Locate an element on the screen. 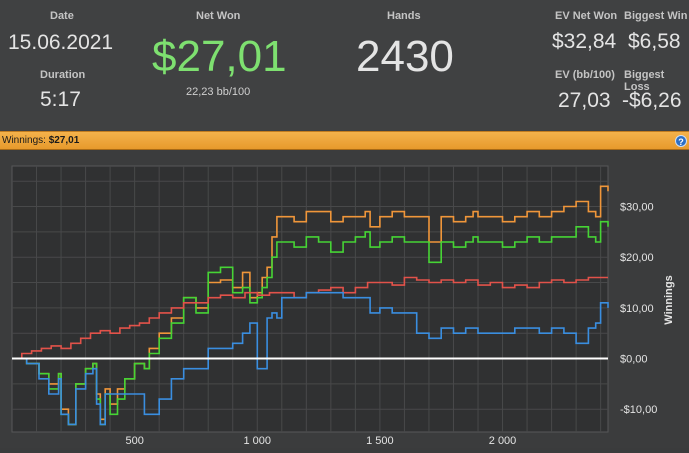 This screenshot has width=689, height=453. y-tick-label: -$10,00 is located at coordinates (638, 410).